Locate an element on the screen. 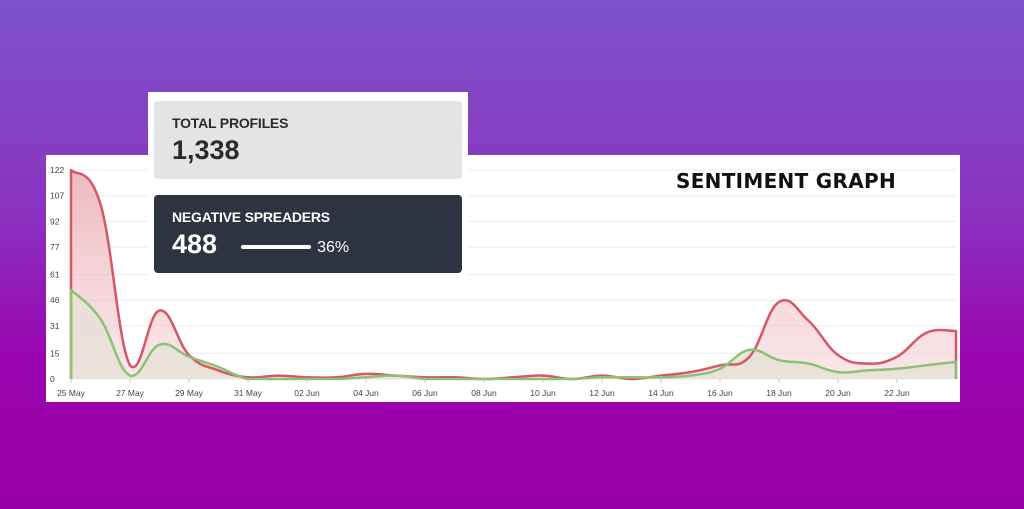  y-tick-label: 0 is located at coordinates (52, 379).